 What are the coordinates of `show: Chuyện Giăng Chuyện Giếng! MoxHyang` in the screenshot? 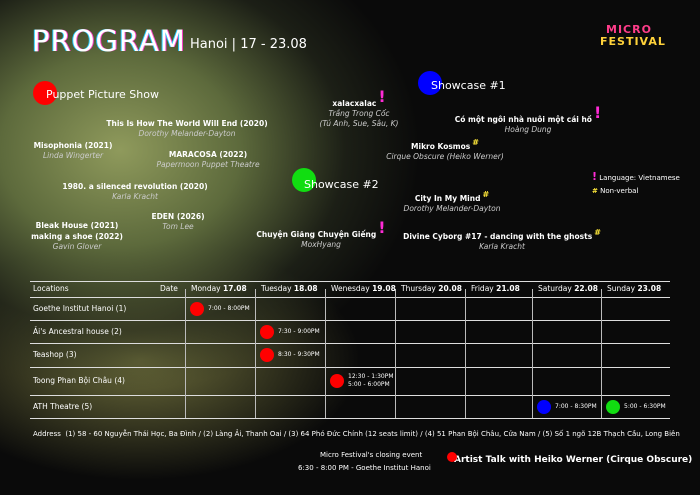 It's located at (320, 235).